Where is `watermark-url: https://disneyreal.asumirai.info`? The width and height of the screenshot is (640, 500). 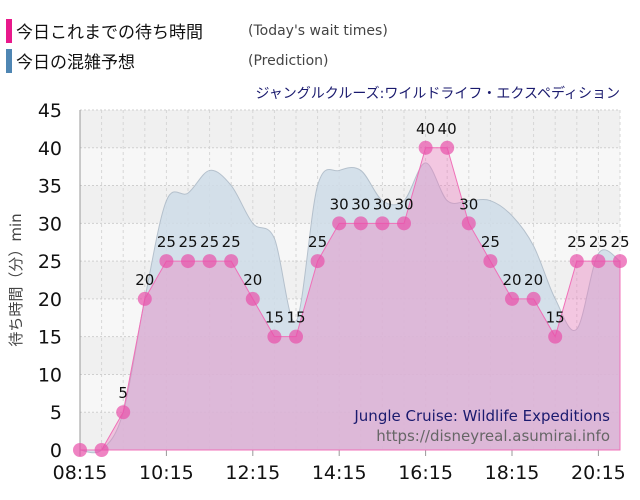
watermark-url: https://disneyreal.asumirai.info is located at coordinates (493, 436).